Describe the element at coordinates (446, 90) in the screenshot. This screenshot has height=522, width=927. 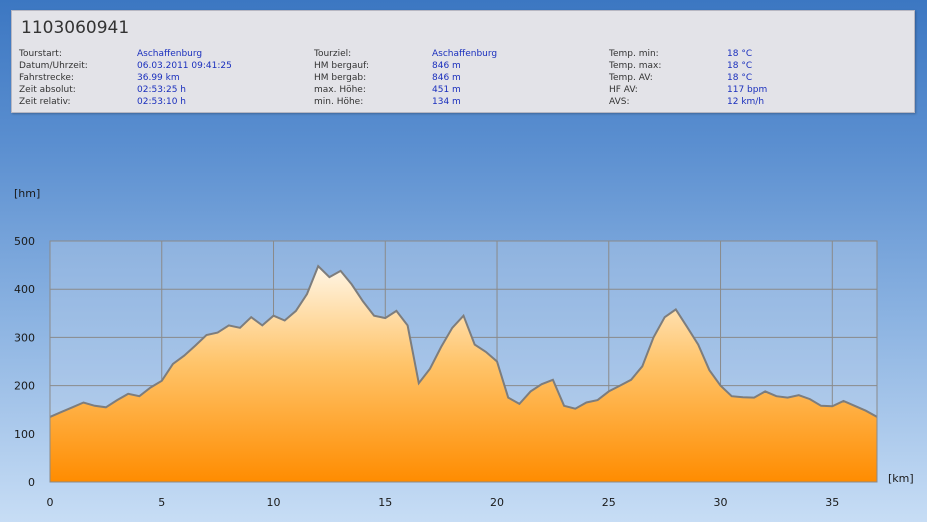
I see `info-value: 451 m` at that location.